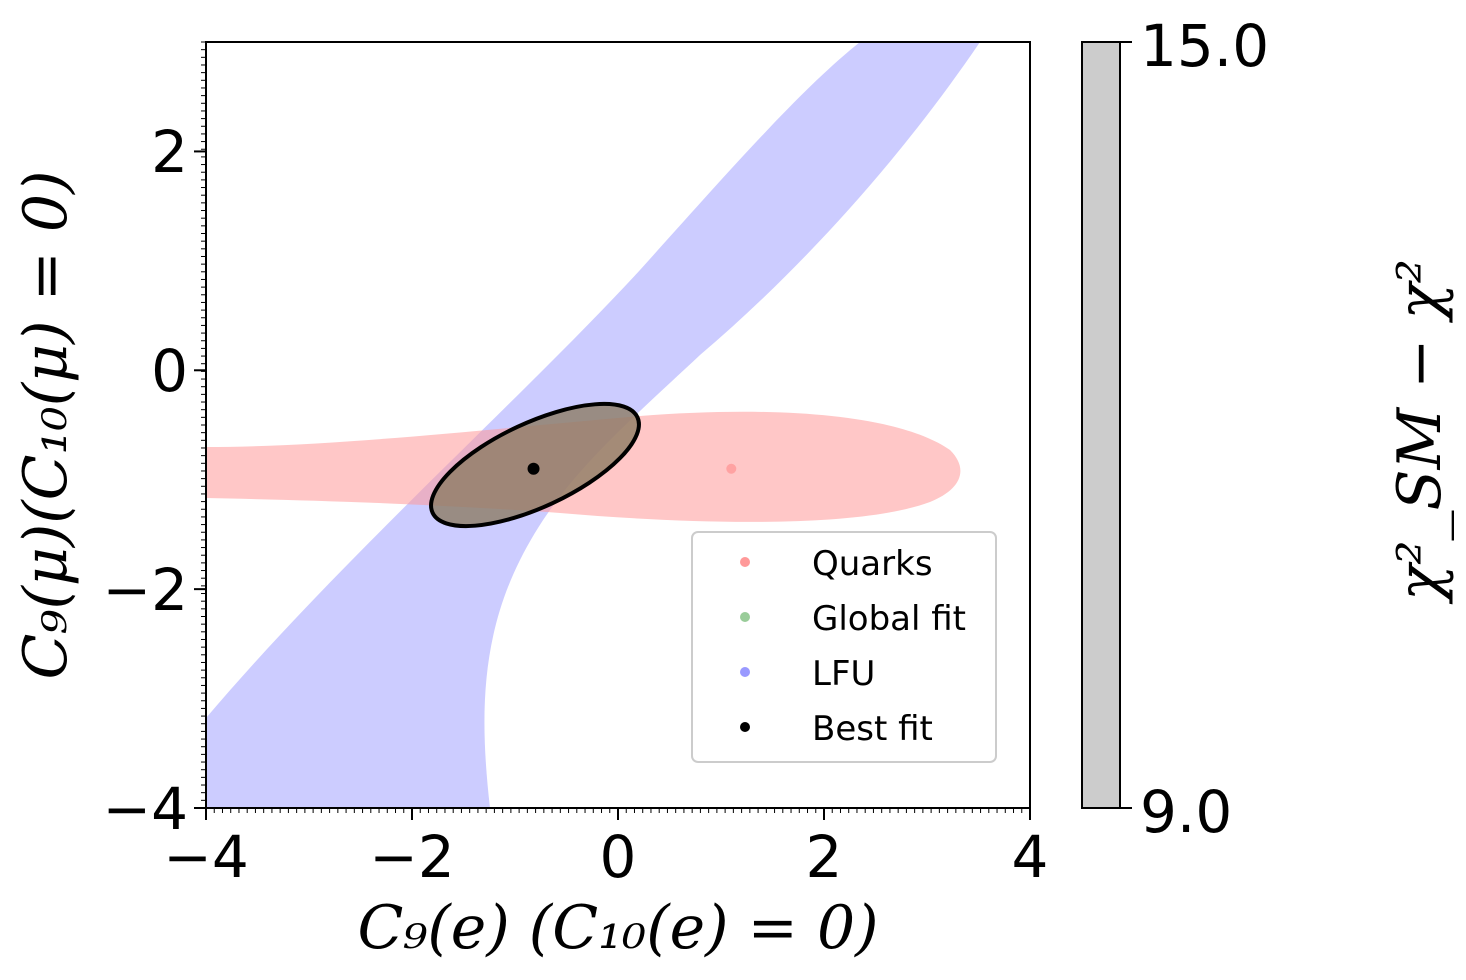 The width and height of the screenshot is (1466, 980). Describe the element at coordinates (1101, 425) in the screenshot. I see `colorbar-bar` at that location.